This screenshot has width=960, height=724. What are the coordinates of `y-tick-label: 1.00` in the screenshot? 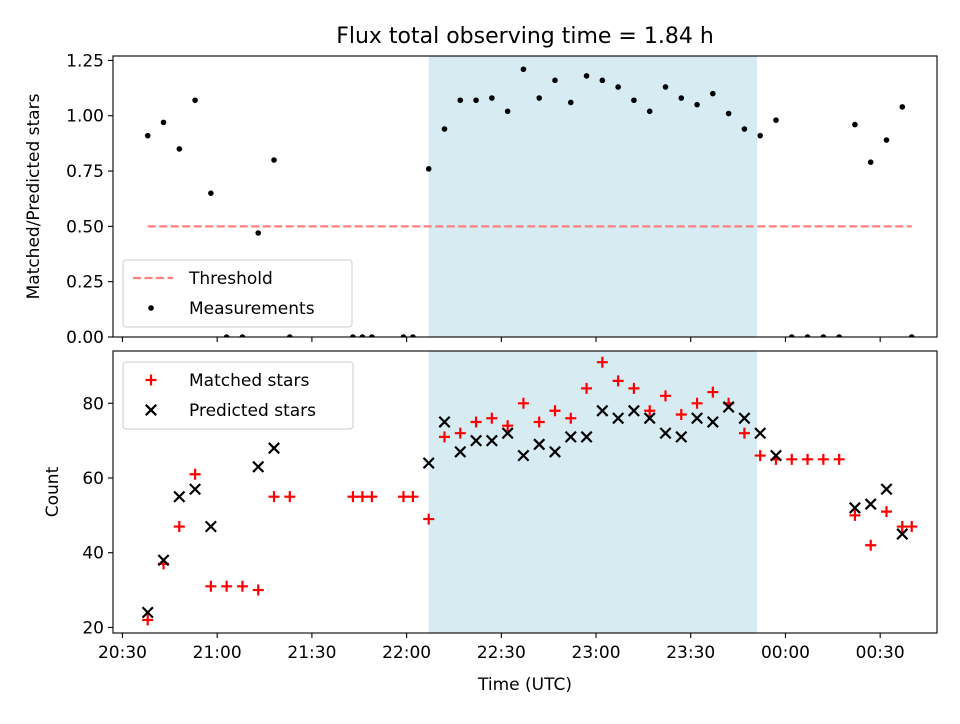 It's located at (85, 117).